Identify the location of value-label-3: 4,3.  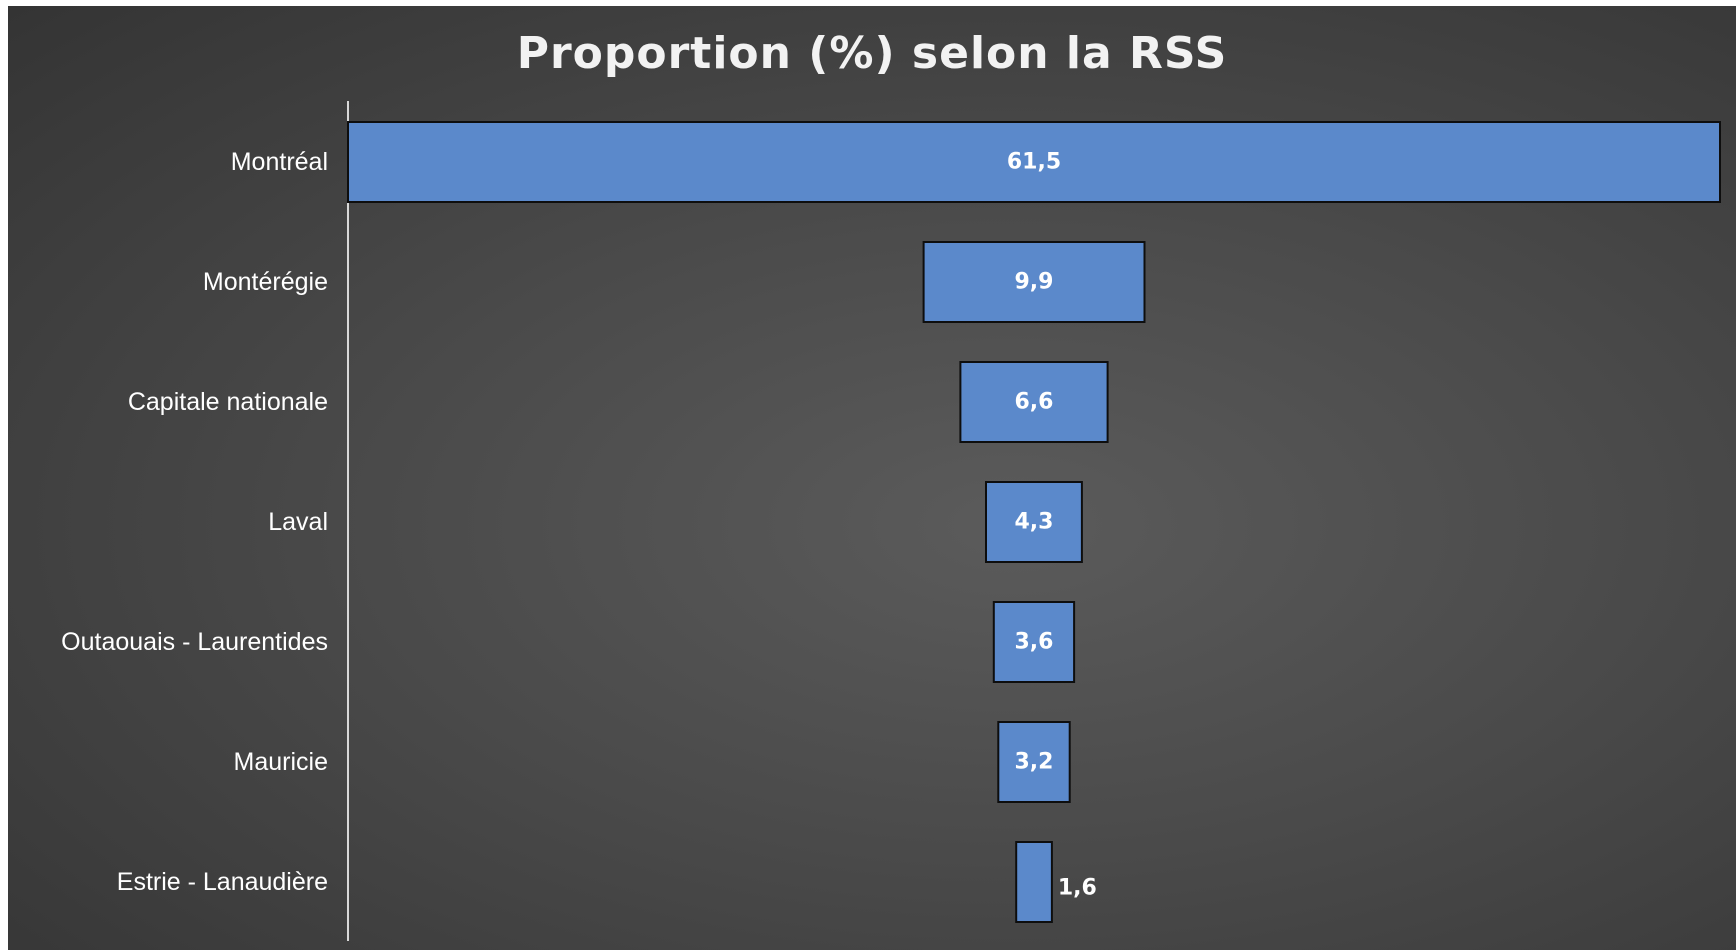
(1034, 522).